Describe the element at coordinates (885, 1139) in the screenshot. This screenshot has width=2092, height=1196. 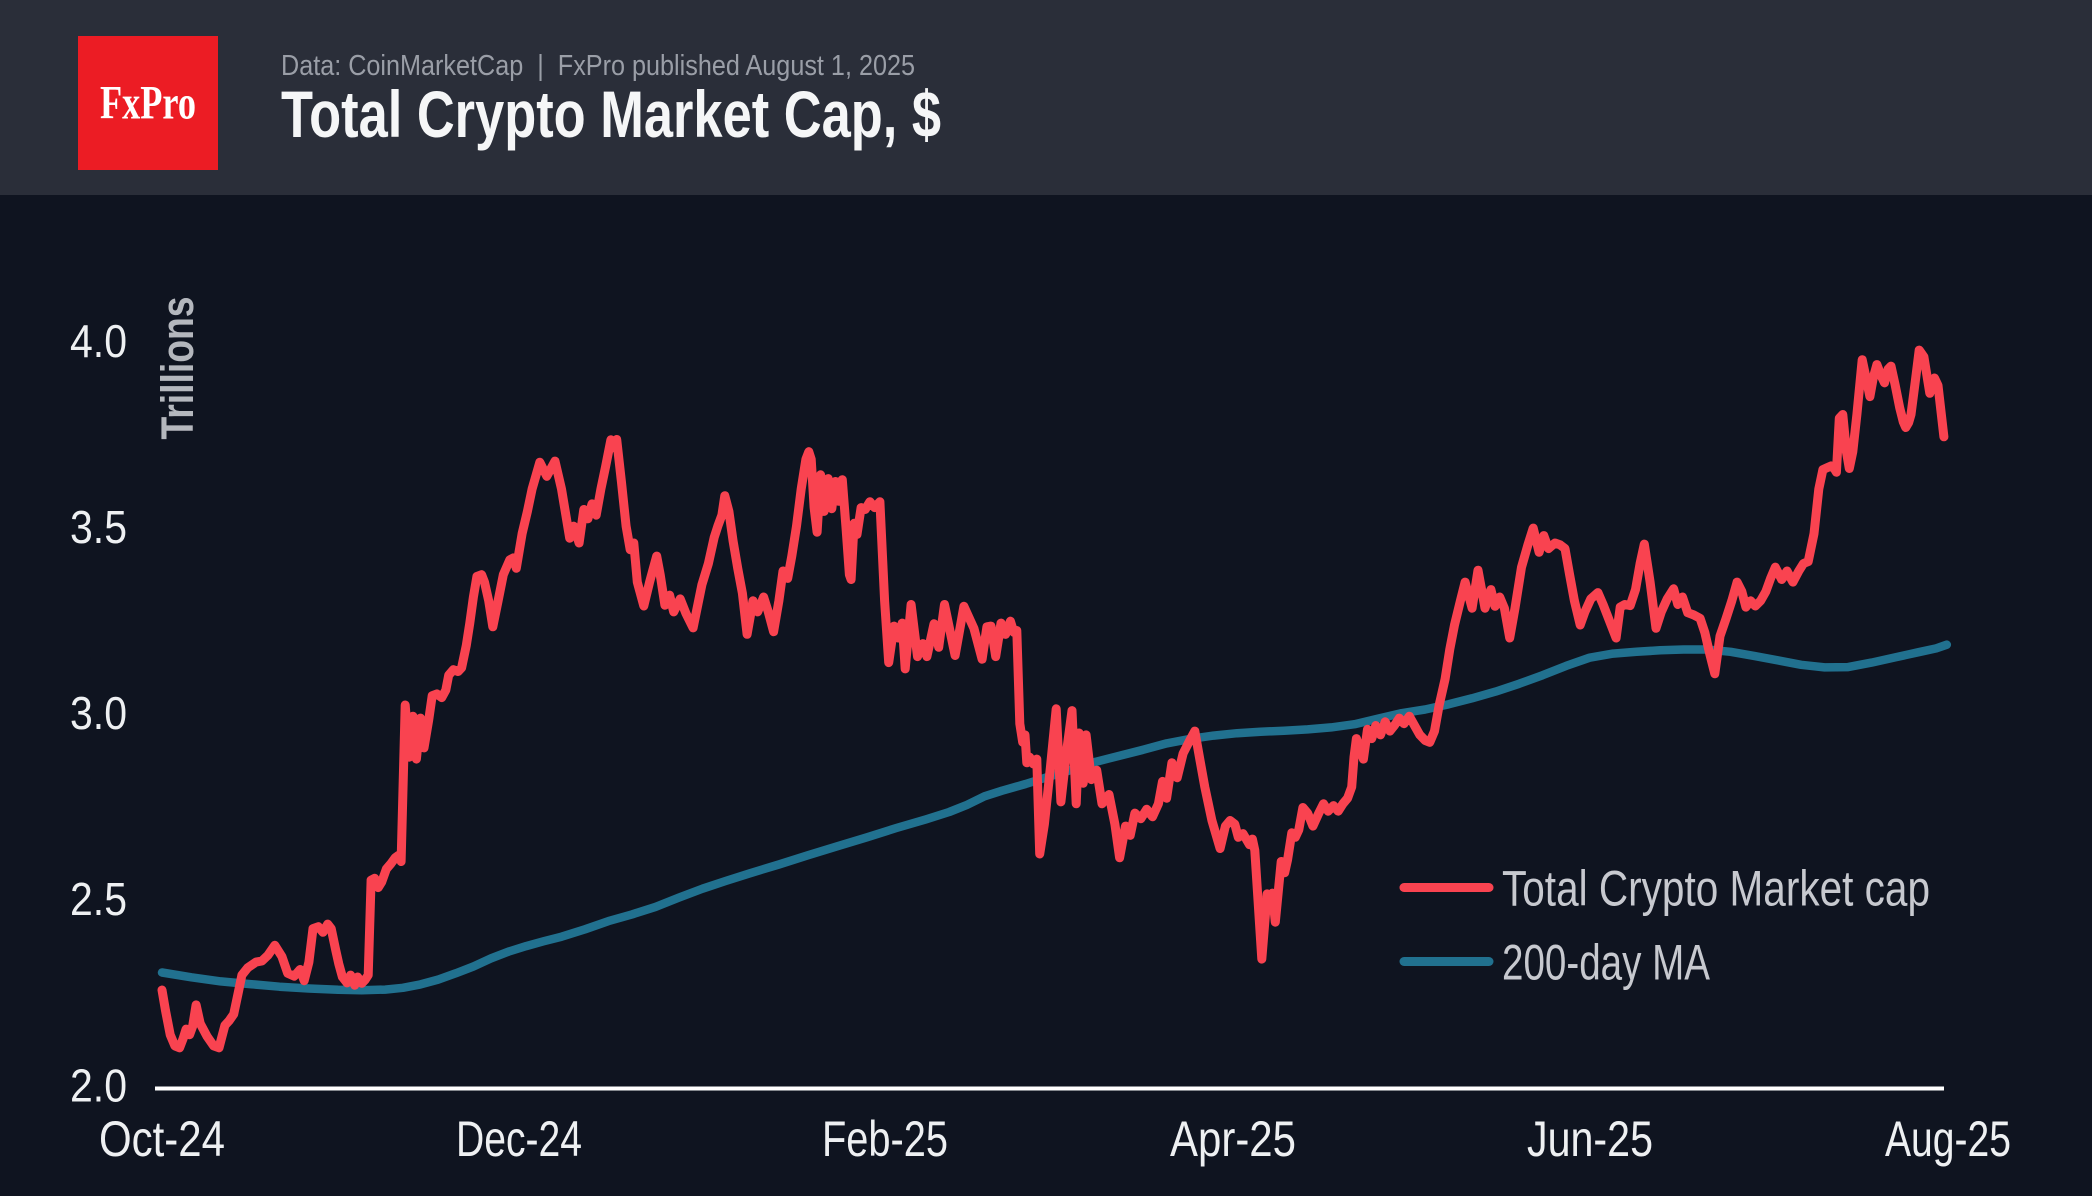
I see `svg-text: Feb-25` at that location.